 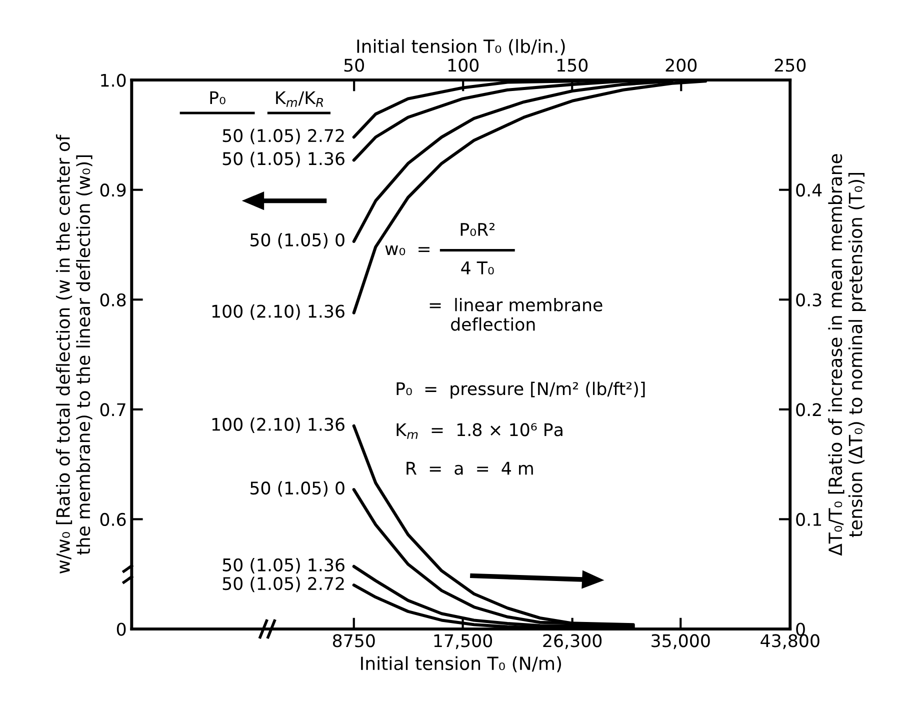 I want to click on y2-tick-label: 0.3, so click(x=809, y=299).